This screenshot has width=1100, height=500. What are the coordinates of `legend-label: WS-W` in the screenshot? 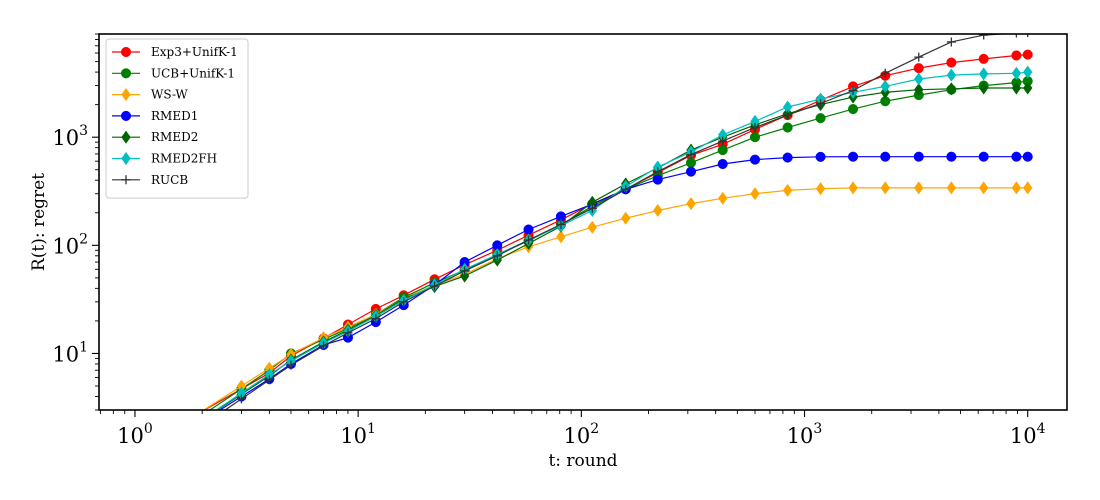 It's located at (169, 95).